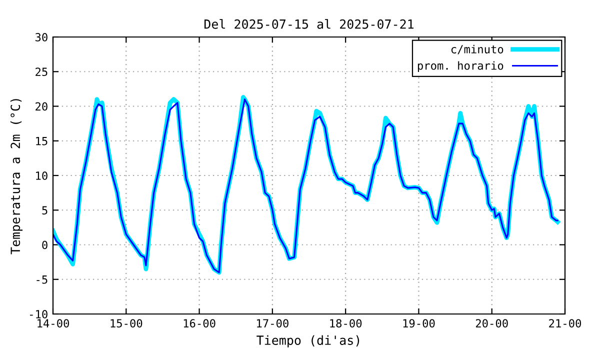 The height and width of the screenshot is (354, 590). What do you see at coordinates (42, 37) in the screenshot?
I see `y-tick-label: 30` at bounding box center [42, 37].